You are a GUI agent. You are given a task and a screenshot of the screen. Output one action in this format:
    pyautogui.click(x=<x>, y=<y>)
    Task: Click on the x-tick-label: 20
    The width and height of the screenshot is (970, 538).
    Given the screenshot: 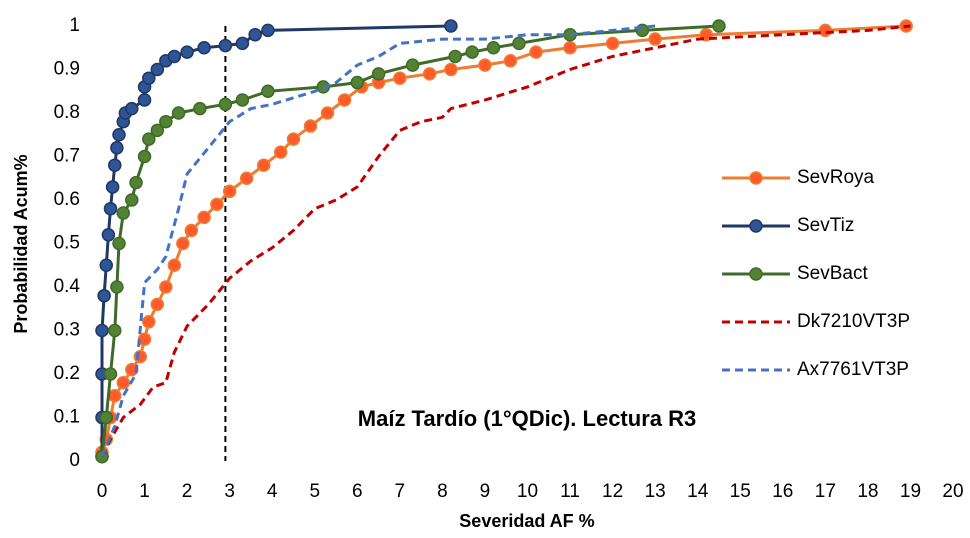 What is the action you would take?
    pyautogui.click(x=952, y=491)
    